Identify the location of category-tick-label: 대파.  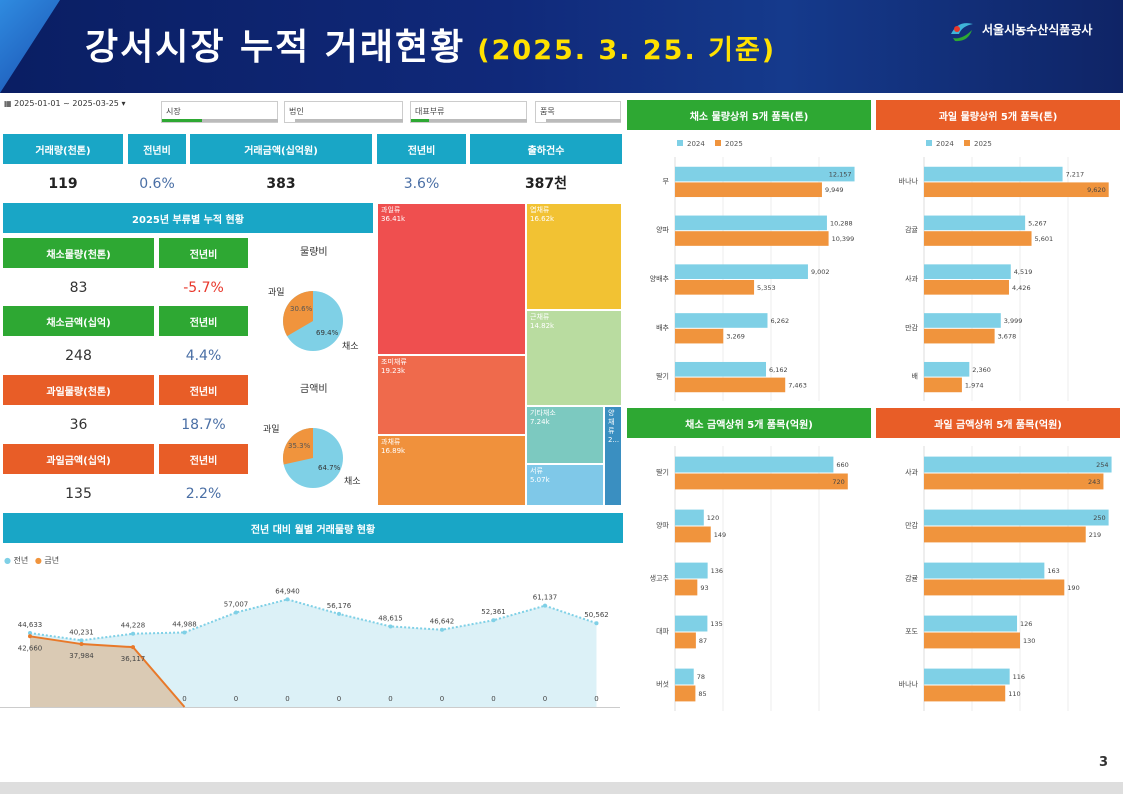
(662, 631).